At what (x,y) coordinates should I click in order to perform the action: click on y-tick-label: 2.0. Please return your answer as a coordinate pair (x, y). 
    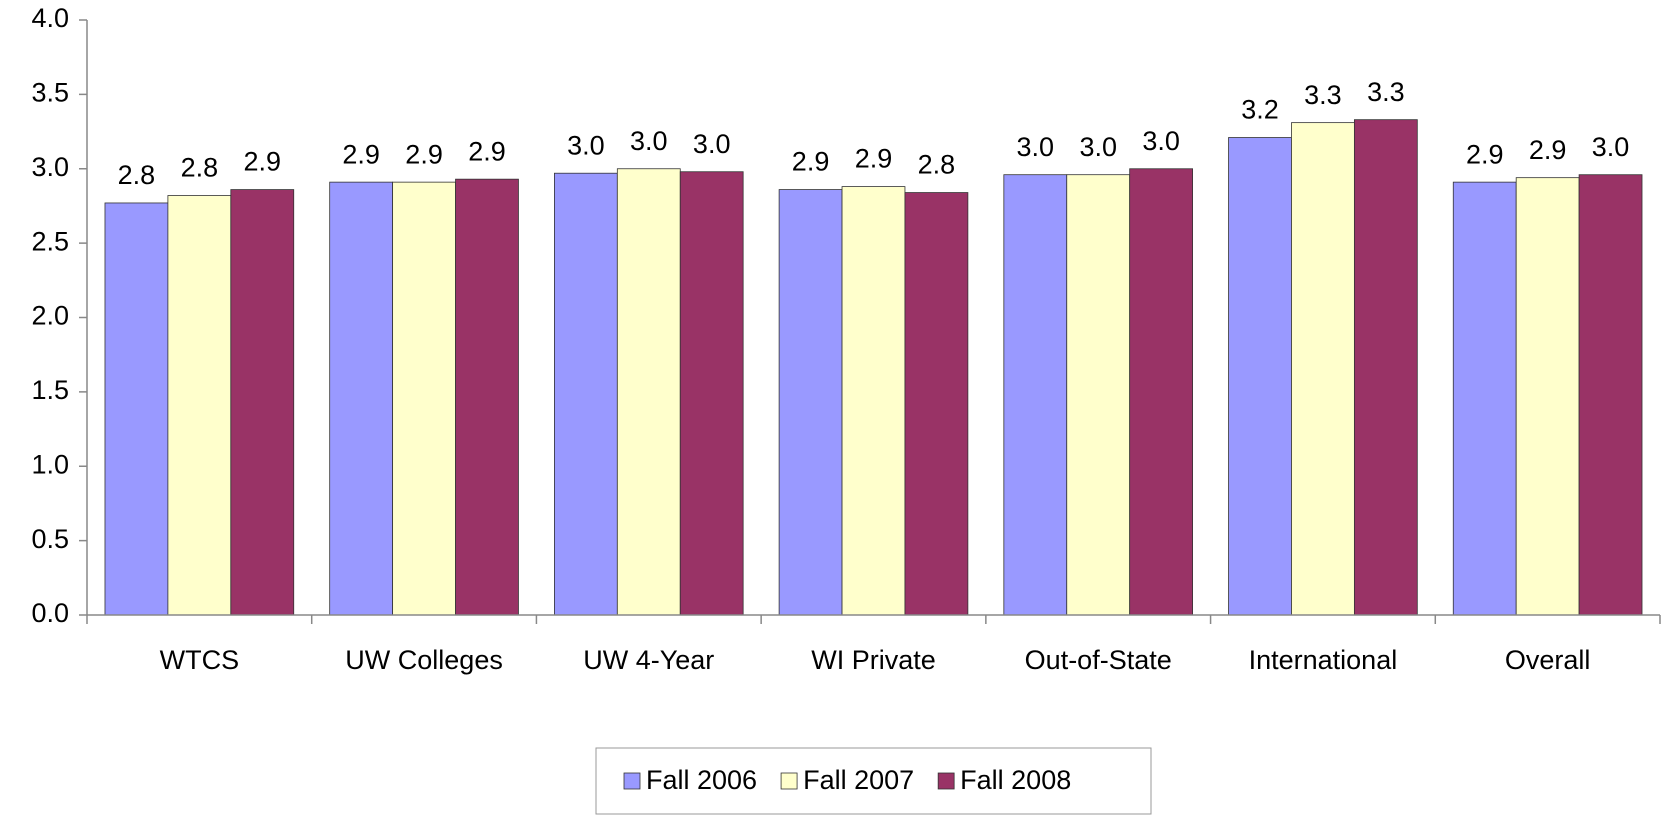
    Looking at the image, I should click on (50, 316).